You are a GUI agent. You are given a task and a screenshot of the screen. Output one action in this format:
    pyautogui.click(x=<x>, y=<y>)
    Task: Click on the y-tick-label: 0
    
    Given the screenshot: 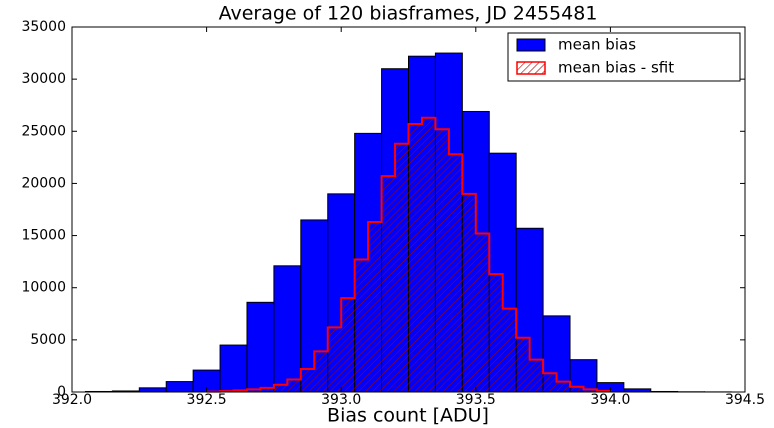 What is the action you would take?
    pyautogui.click(x=61, y=392)
    